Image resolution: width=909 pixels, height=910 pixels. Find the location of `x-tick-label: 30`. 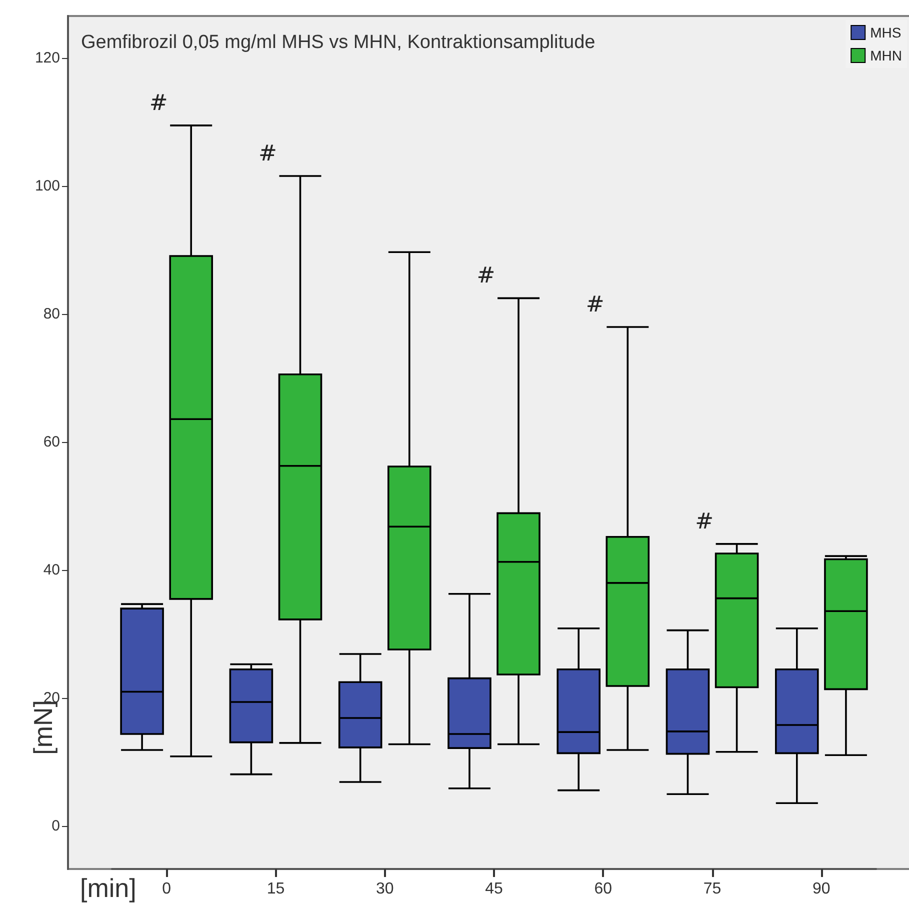

x-tick-label: 30 is located at coordinates (385, 889).